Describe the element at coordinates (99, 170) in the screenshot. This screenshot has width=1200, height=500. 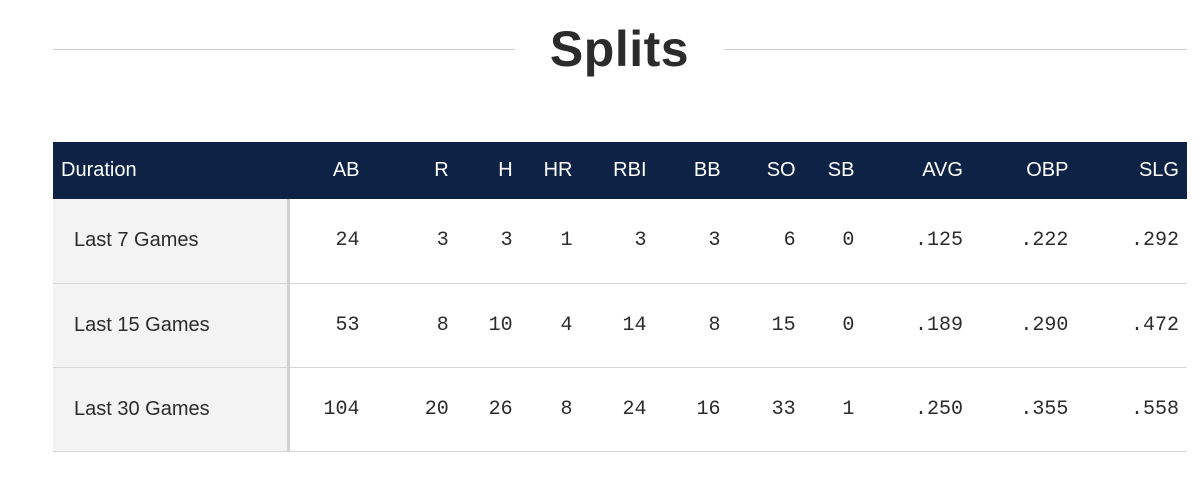
I see `column-header-duration: Duration` at that location.